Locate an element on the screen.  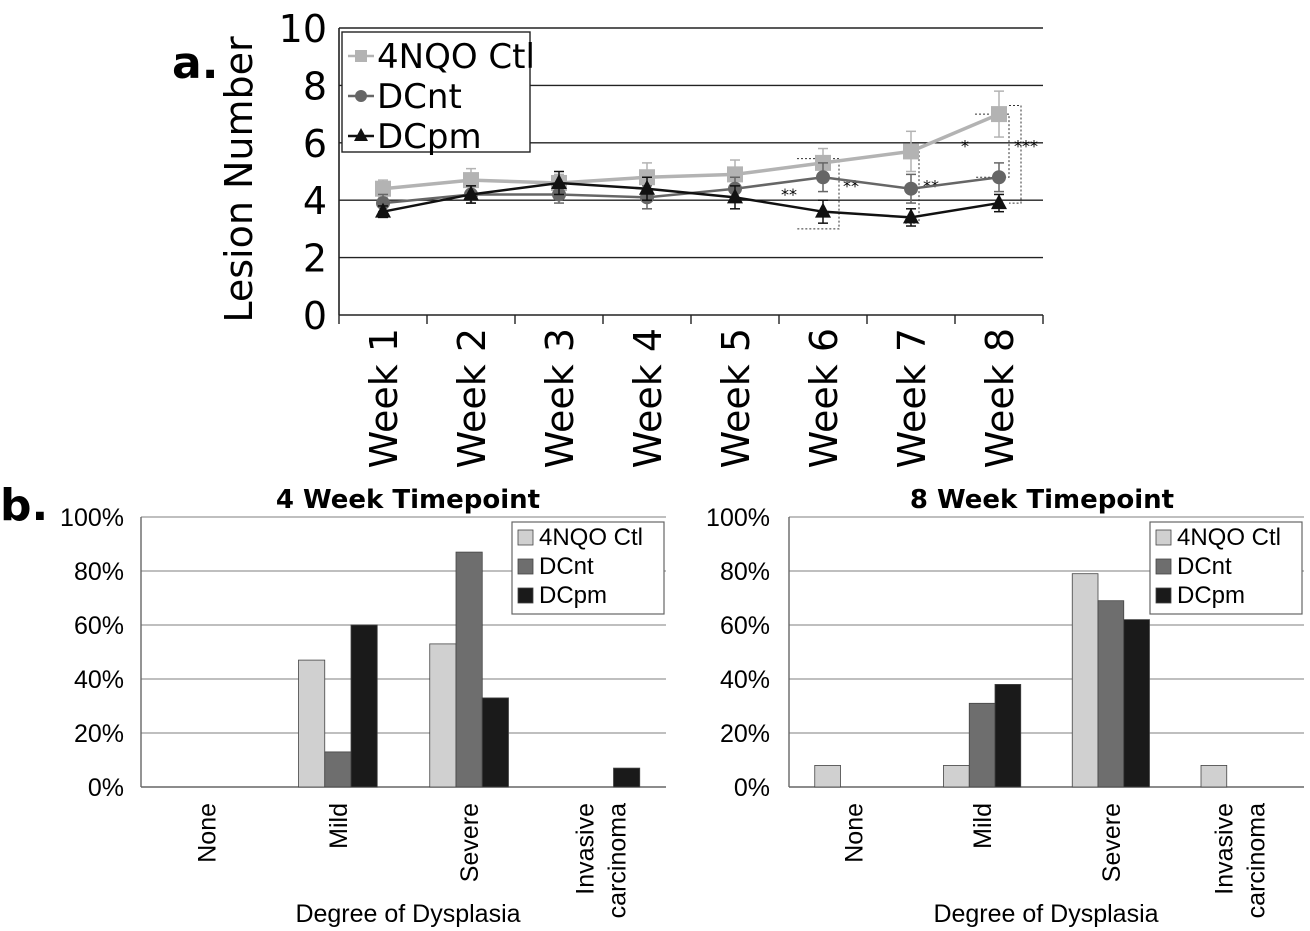
a-significance-annotation: *** is located at coordinates (1026, 145).